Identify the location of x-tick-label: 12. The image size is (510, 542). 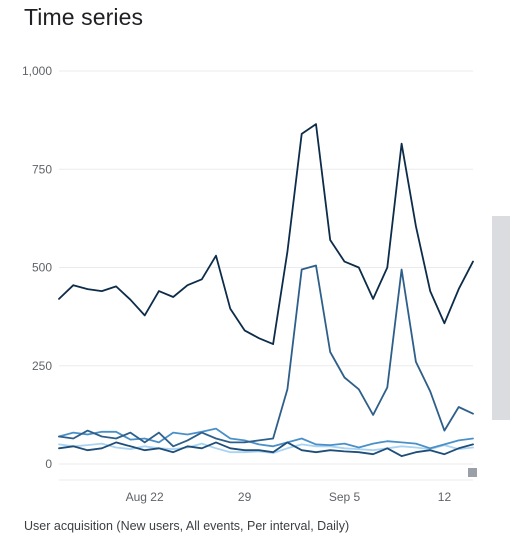
(445, 497).